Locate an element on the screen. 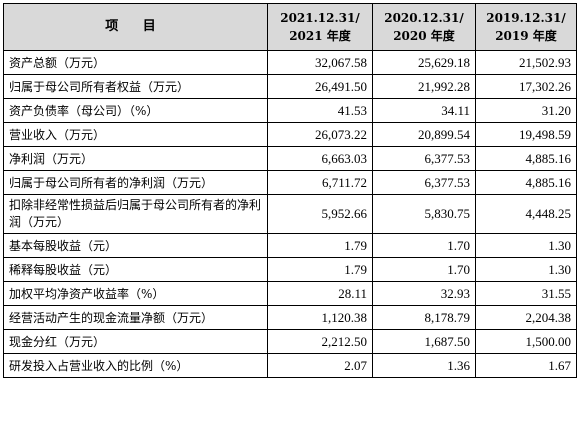  row-label: 研发投入占营业收入的比例（%） is located at coordinates (135, 365).